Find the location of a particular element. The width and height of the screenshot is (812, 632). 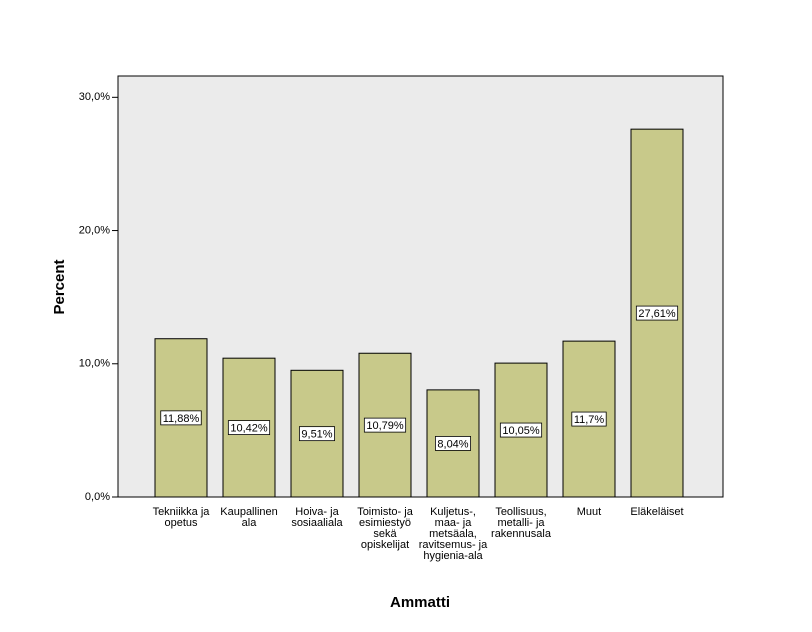

value-label: 10,79% is located at coordinates (385, 426).